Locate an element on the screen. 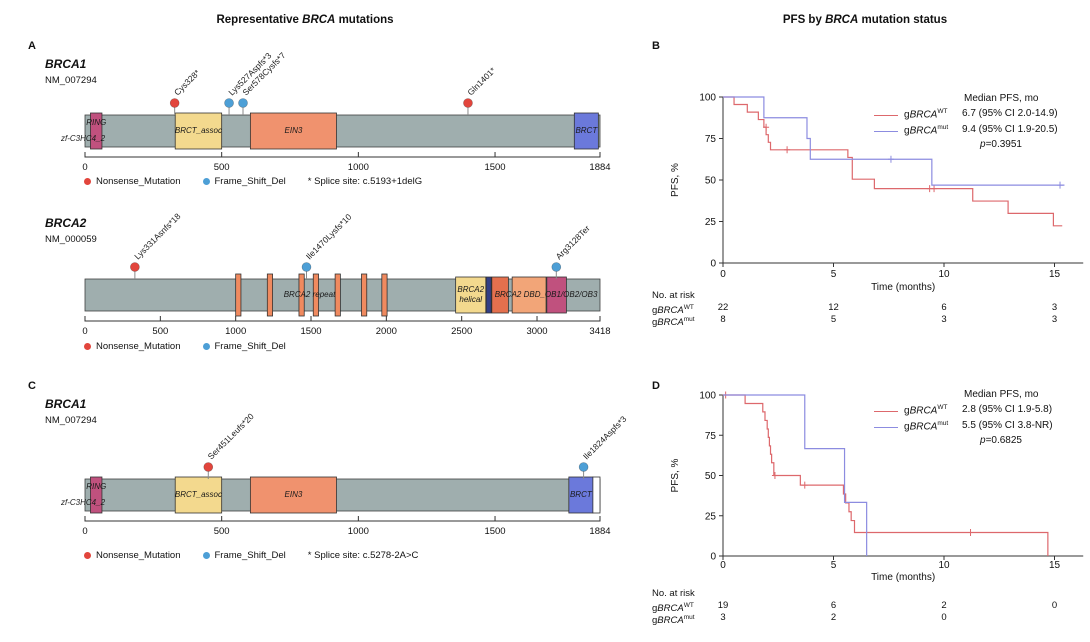 This screenshot has height=642, width=1090. protein-axis-tick-2500: 2500 is located at coordinates (461, 331).